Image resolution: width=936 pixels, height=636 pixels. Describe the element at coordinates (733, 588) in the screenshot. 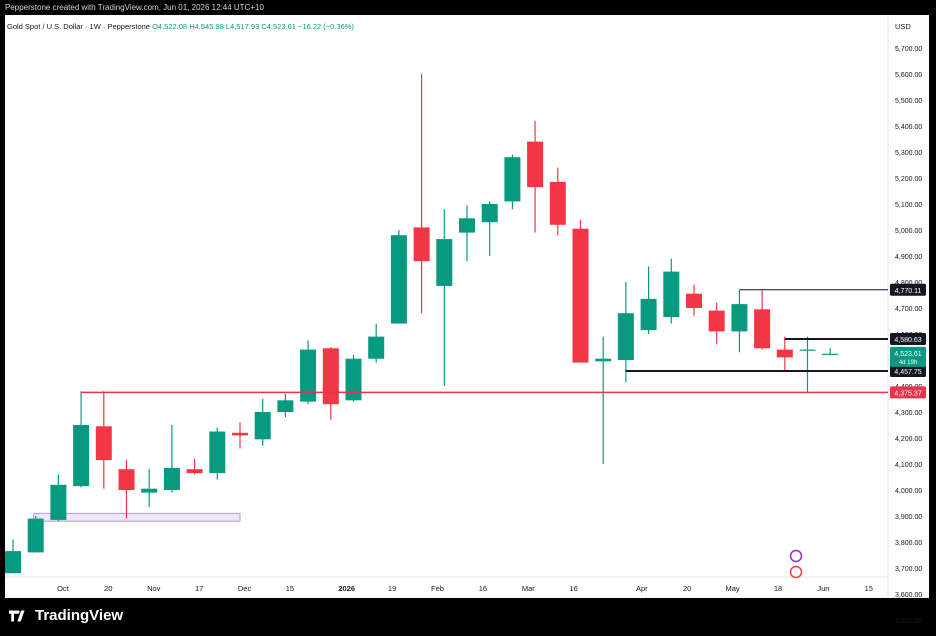

I see `x-tick-label: May` at that location.